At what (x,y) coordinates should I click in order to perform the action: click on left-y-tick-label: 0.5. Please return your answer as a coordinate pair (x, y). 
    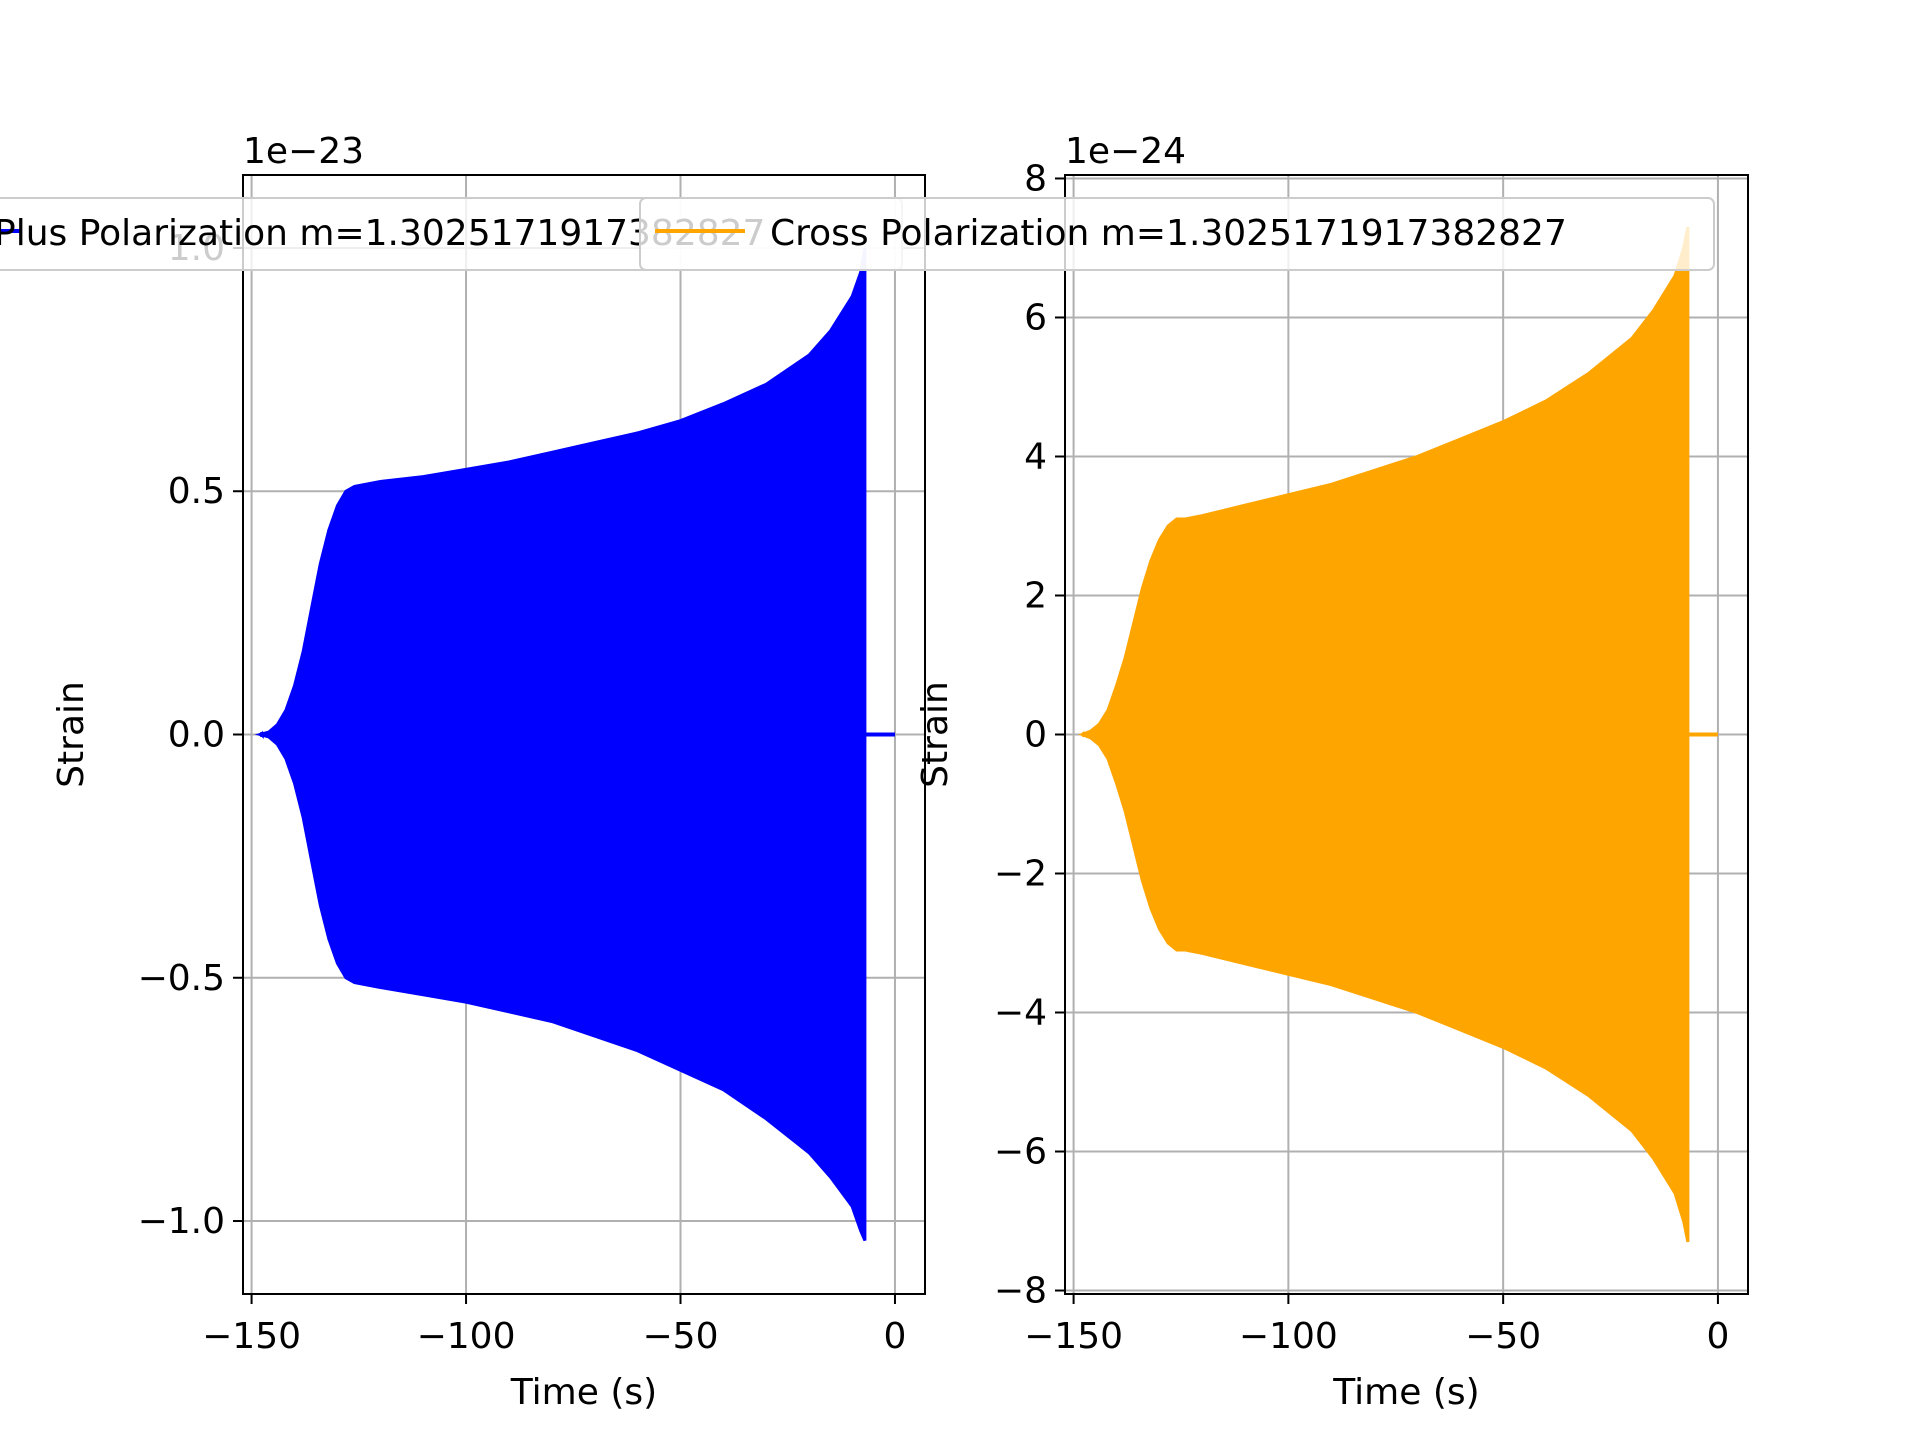
    Looking at the image, I should click on (196, 491).